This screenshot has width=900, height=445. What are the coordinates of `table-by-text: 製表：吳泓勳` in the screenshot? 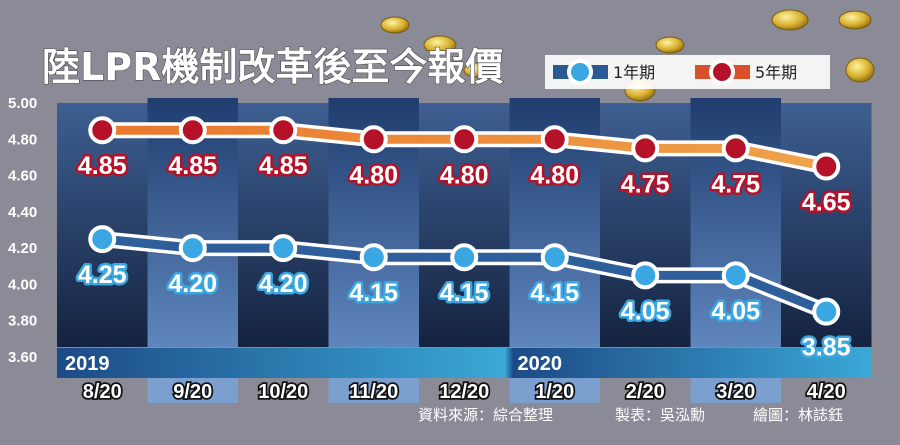 It's located at (660, 415).